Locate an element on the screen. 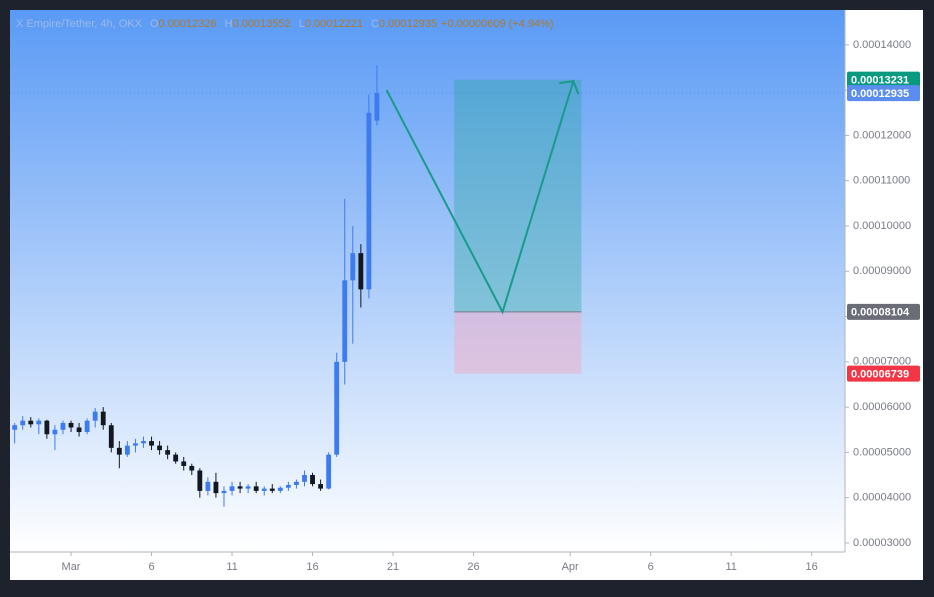  arrow-path is located at coordinates (480, 197).